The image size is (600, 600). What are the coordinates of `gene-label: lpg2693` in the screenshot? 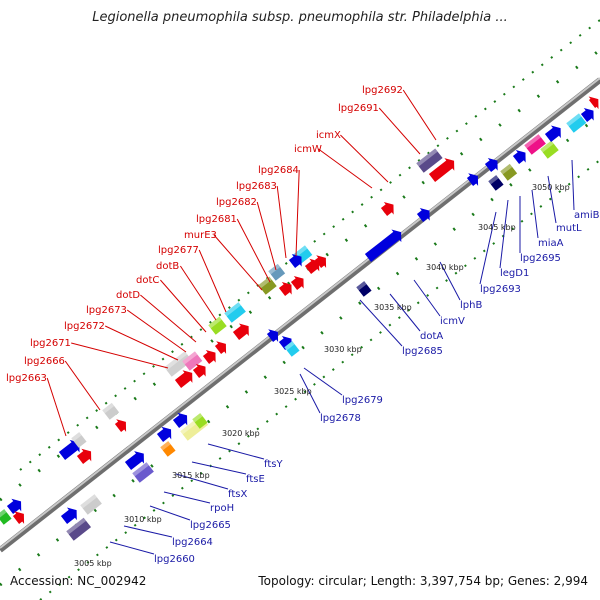 It's located at (500, 289).